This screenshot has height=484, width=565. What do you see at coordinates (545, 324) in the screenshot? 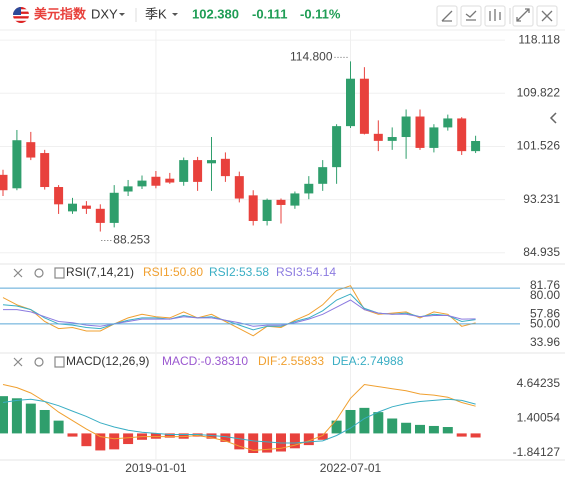
I see `y-axis-label: 50.00` at bounding box center [545, 324].